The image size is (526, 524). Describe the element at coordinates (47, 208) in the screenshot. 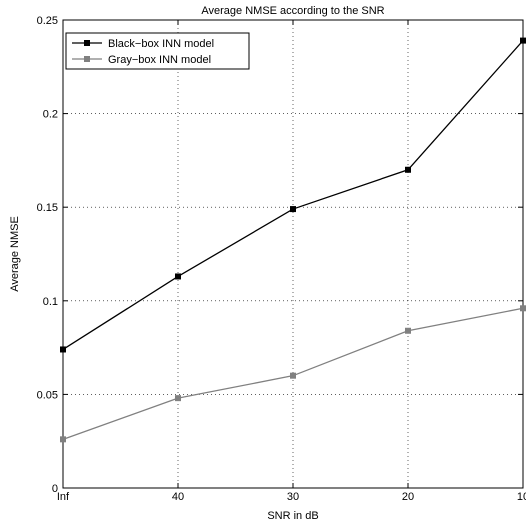

I see `y-tick-label: 0.15` at that location.